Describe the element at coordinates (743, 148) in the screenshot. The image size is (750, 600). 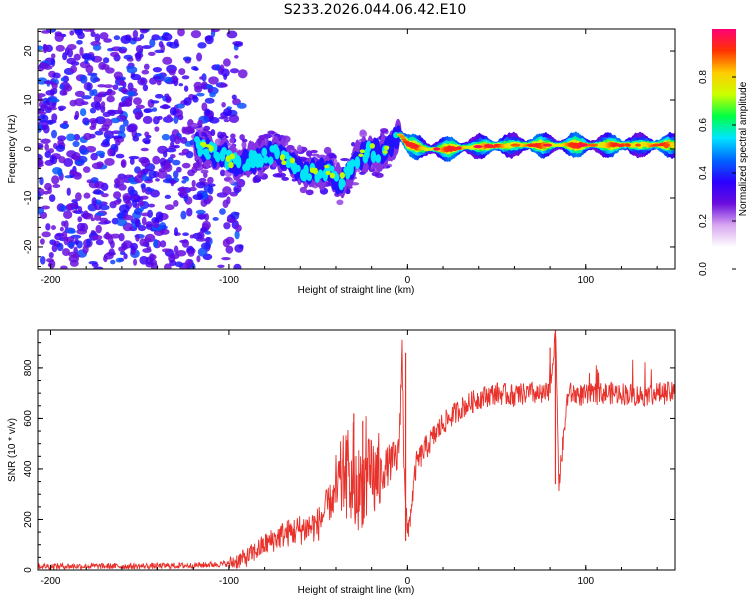
I see `colorbar-label: Normalized spectral amplitude` at that location.